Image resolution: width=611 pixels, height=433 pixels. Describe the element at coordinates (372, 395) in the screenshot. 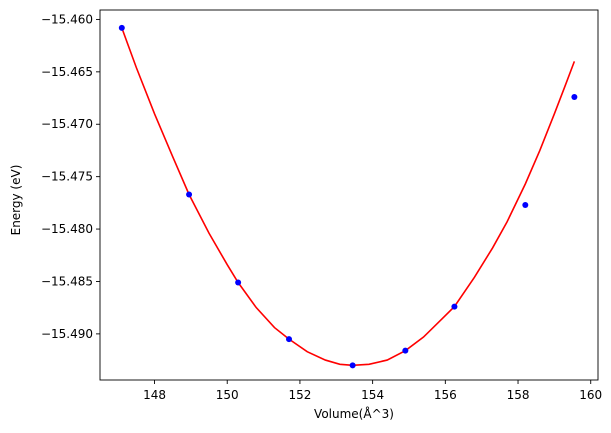

I see `x-tick-label: 154` at that location.